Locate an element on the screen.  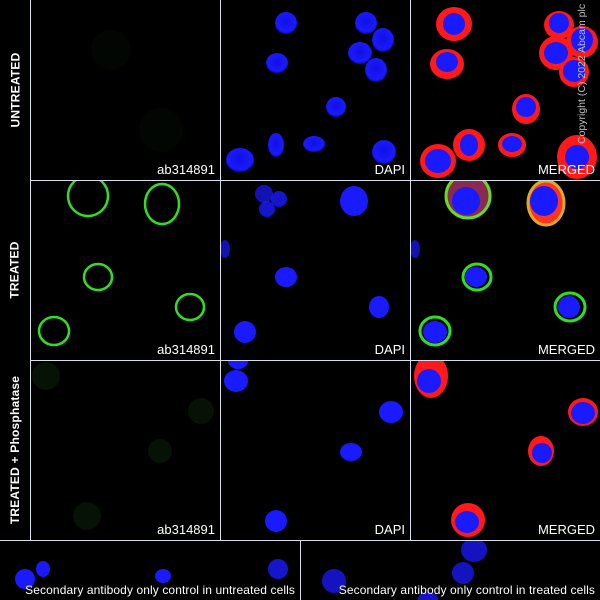
panel-treated-antibody: ab314891 is located at coordinates (125, 270).